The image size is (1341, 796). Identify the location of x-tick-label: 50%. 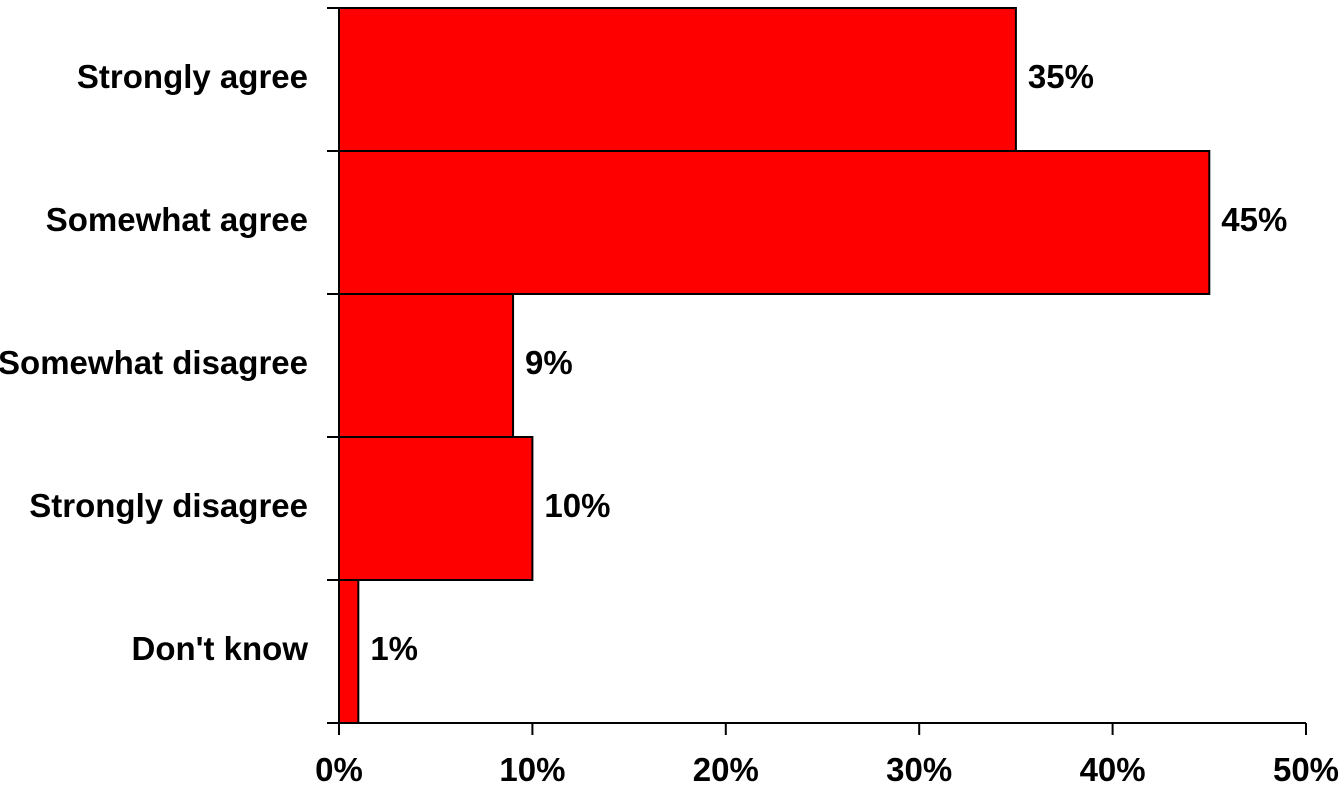
(1306, 769).